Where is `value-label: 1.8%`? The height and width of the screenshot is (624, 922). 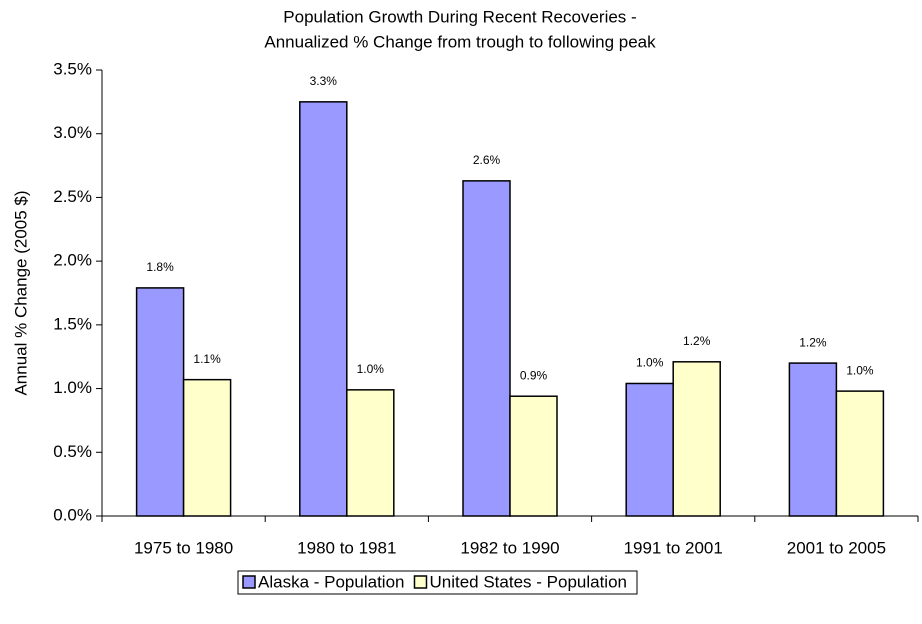
value-label: 1.8% is located at coordinates (160, 267).